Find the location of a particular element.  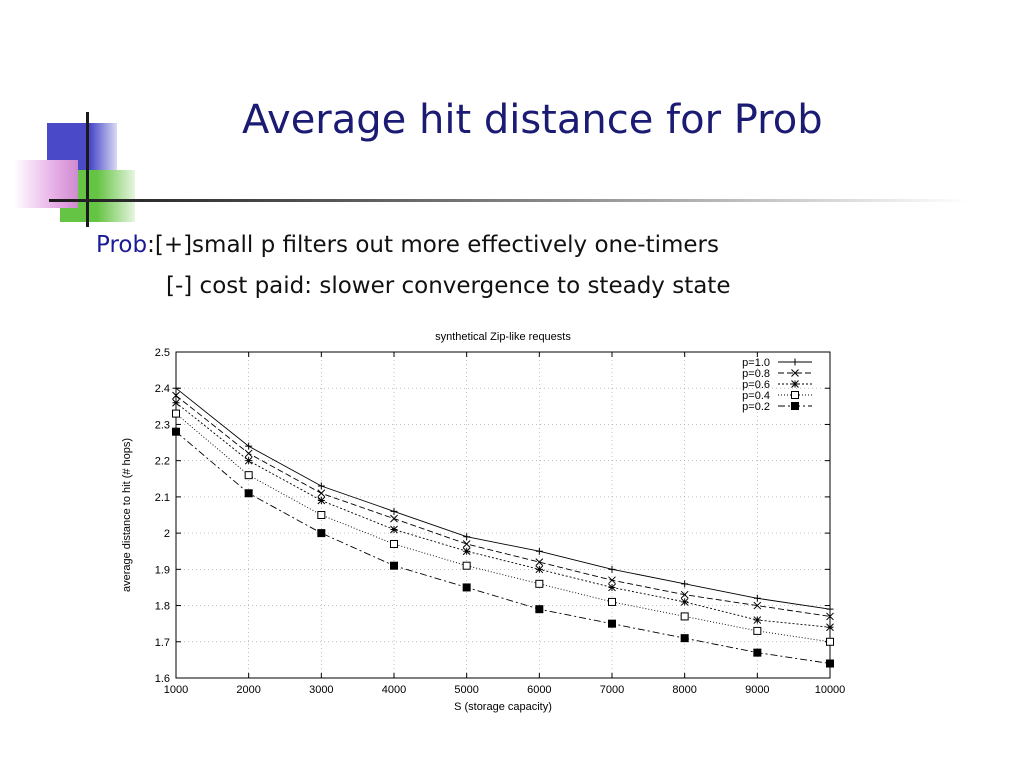

y-tick-label: 1.8 is located at coordinates (162, 607).